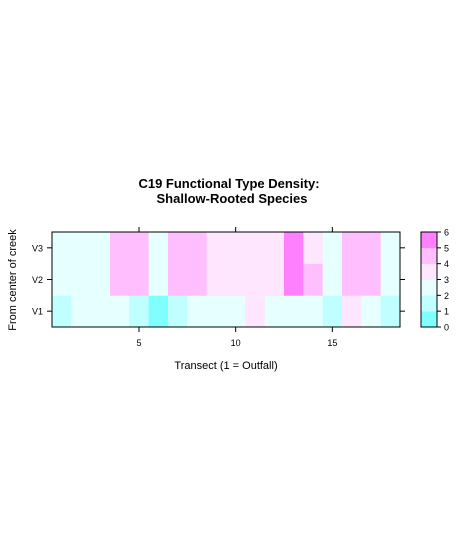 This screenshot has height=550, width=460. Describe the element at coordinates (236, 343) in the screenshot. I see `x-tick-label: 10` at that location.